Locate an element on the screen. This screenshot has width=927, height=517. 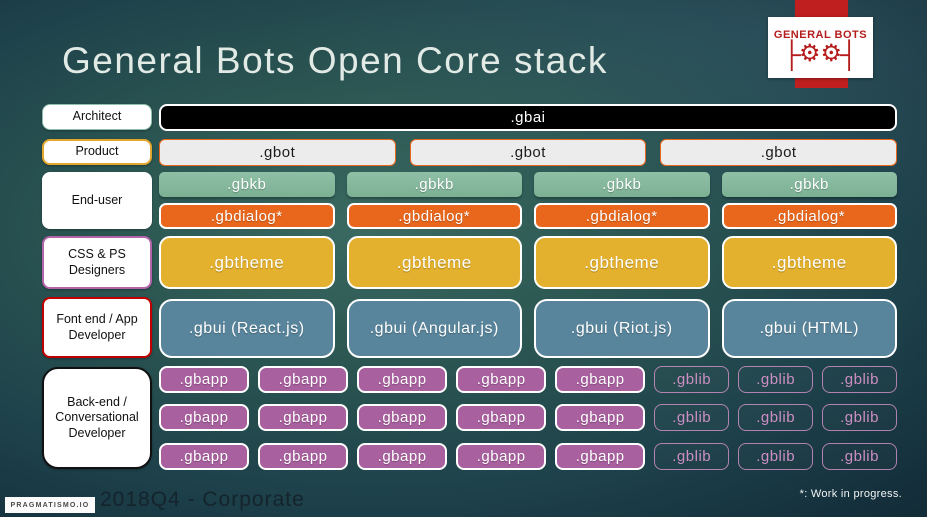
label-back-end-conversational-developer: Back-end / Conversational Developer is located at coordinates (97, 418).